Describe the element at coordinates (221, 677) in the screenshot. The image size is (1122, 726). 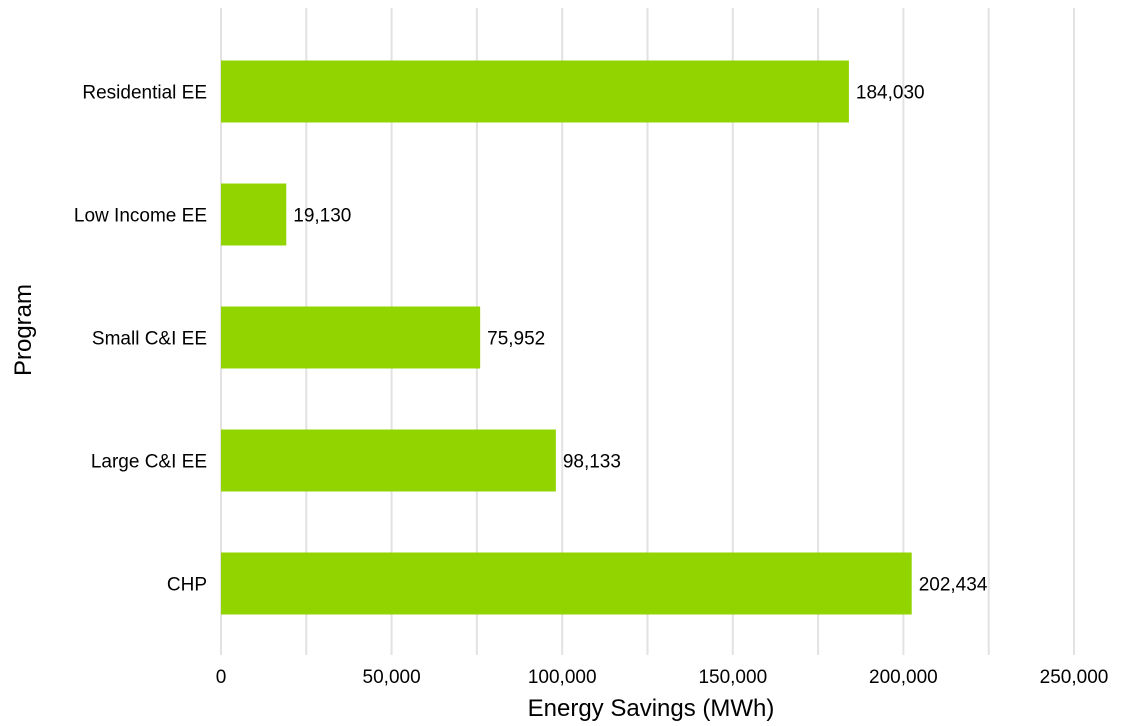
I see `x-tick-label: 0` at that location.